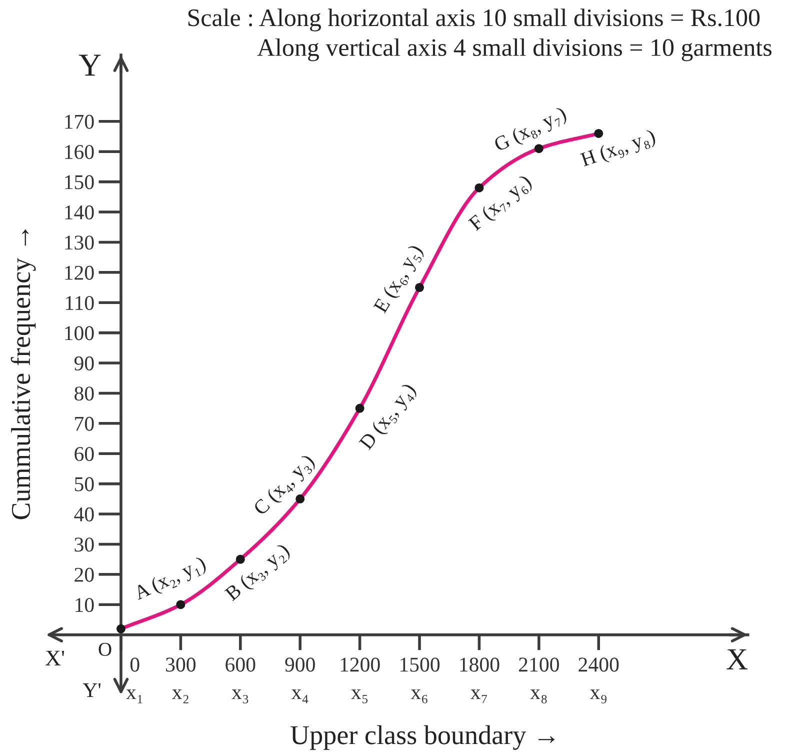 Image resolution: width=798 pixels, height=755 pixels. Describe the element at coordinates (530, 131) in the screenshot. I see `annotation: G (x₈, y₇)` at that location.